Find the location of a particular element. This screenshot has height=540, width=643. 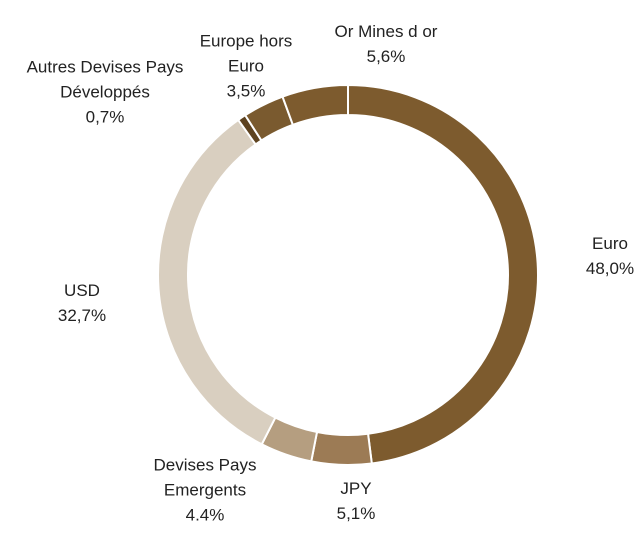

category-label: Devises Pays Emergents is located at coordinates (205, 477).